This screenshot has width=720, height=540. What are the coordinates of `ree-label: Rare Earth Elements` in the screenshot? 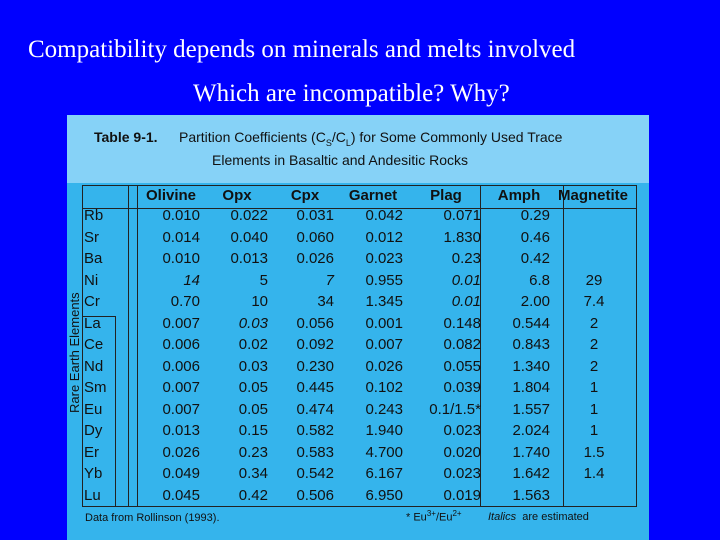 It's located at (74, 352).